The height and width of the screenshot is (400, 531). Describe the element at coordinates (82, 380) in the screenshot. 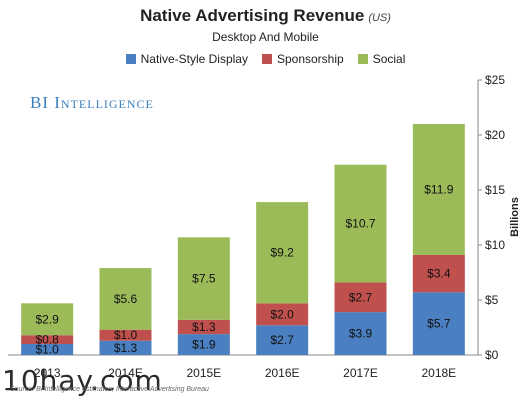

I see `watermark: 10hay.com` at that location.